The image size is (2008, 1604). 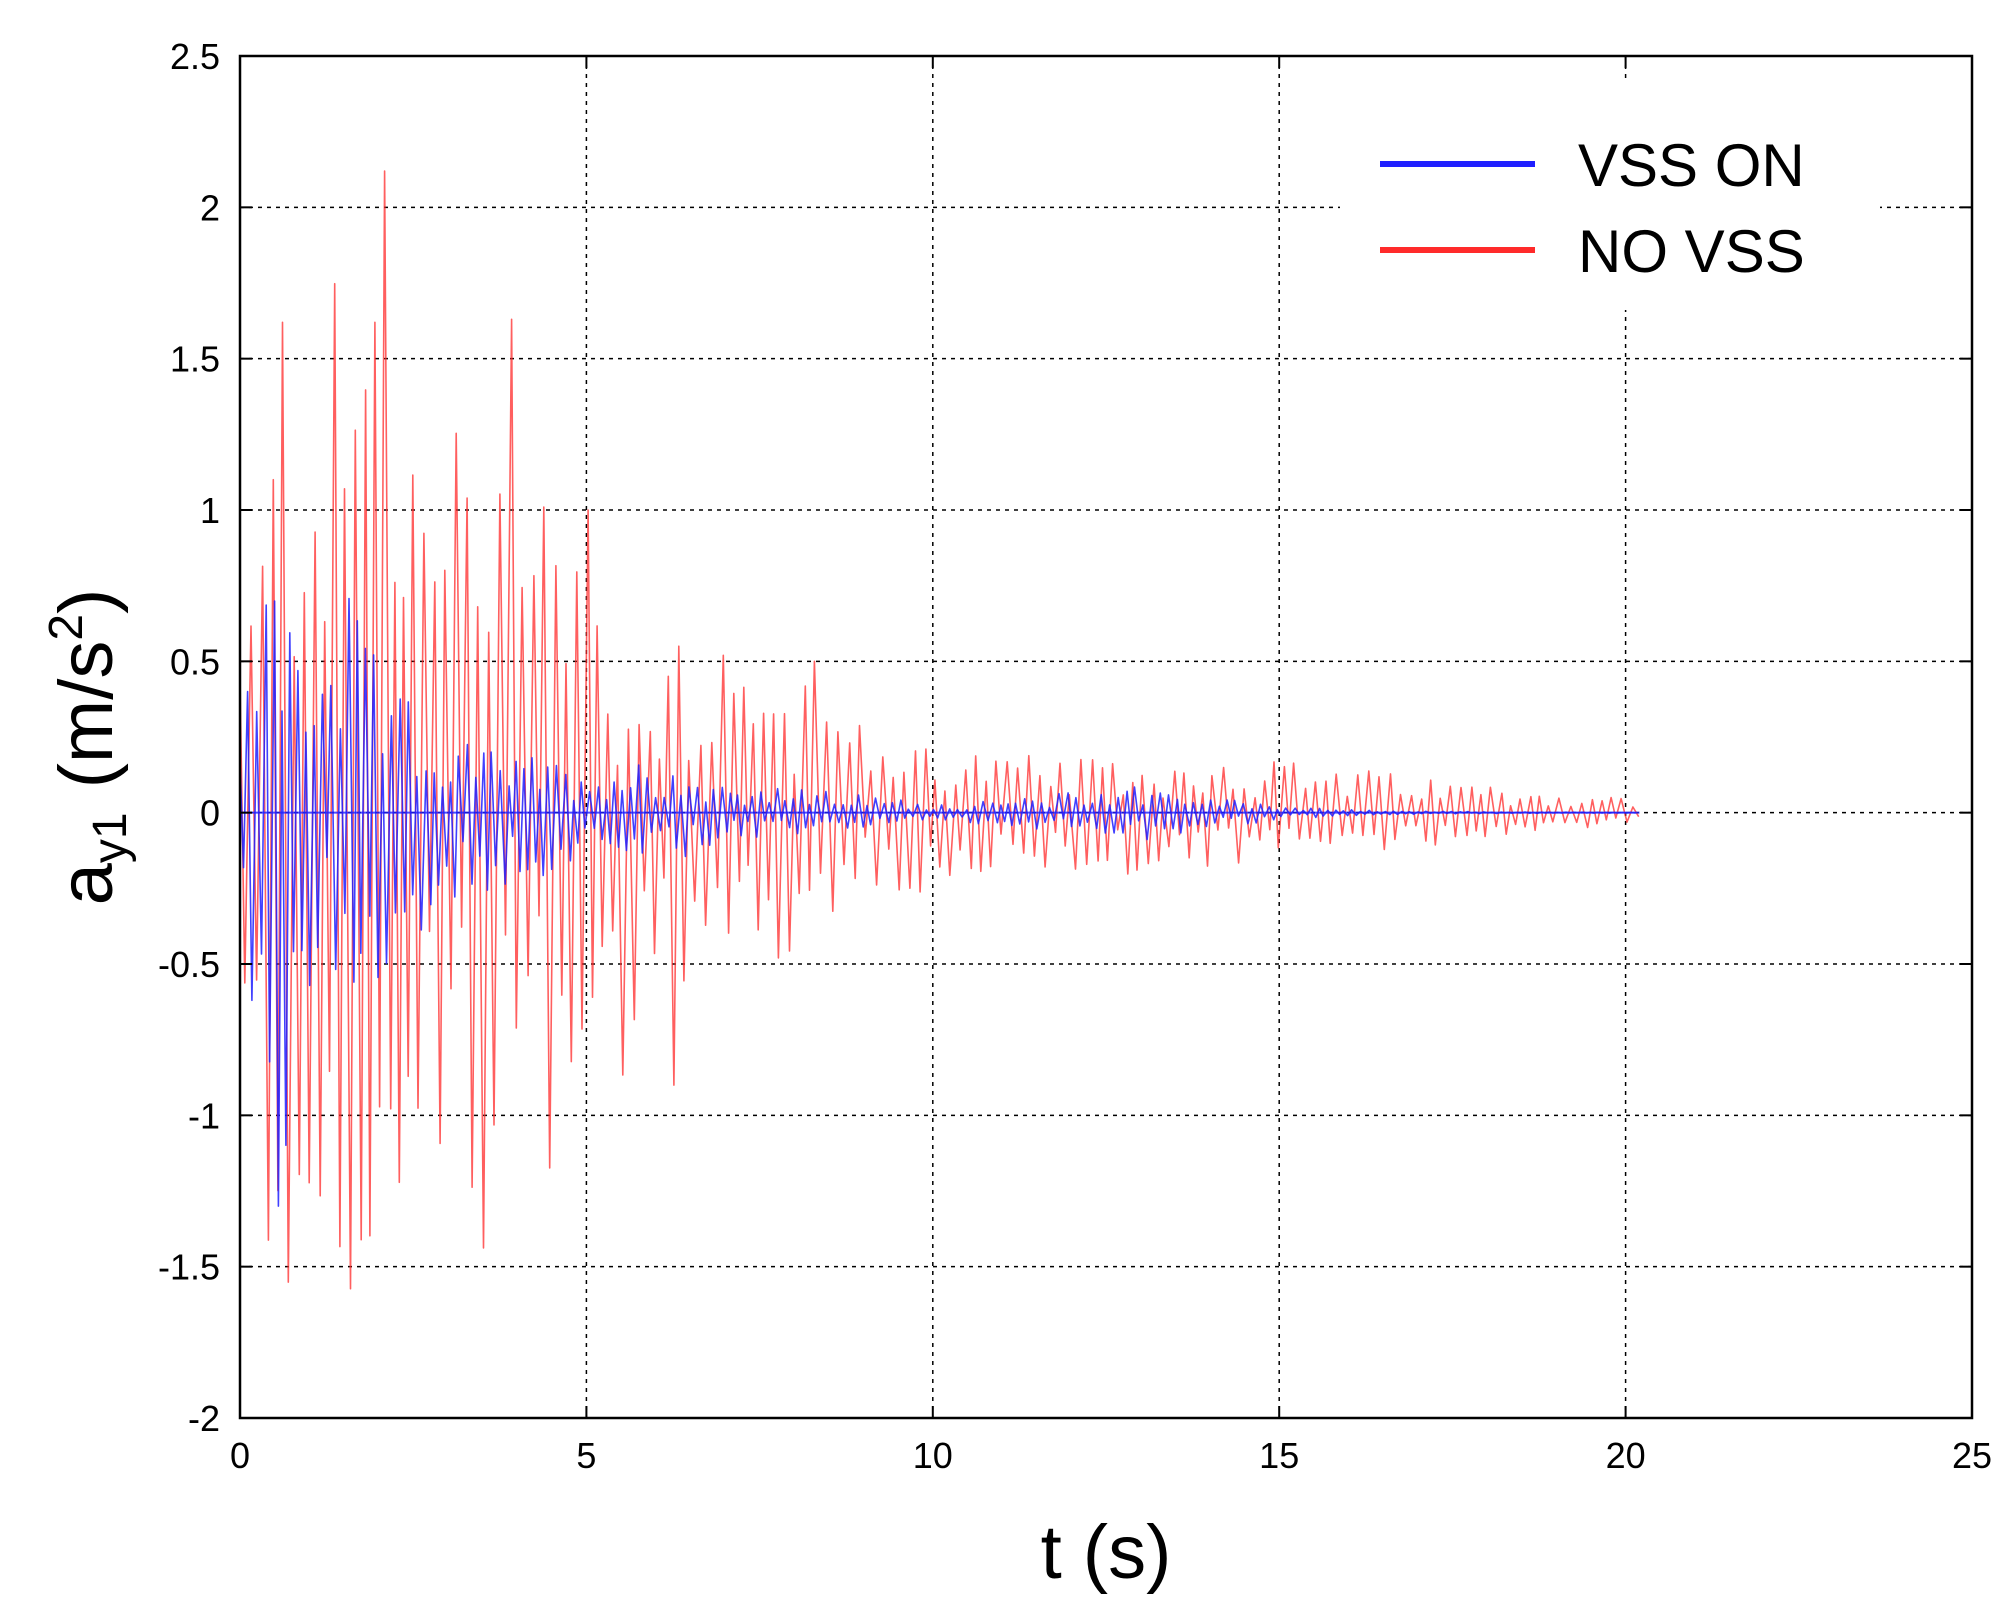 I want to click on legend: VSS ON NO VSS, so click(x=1610, y=195).